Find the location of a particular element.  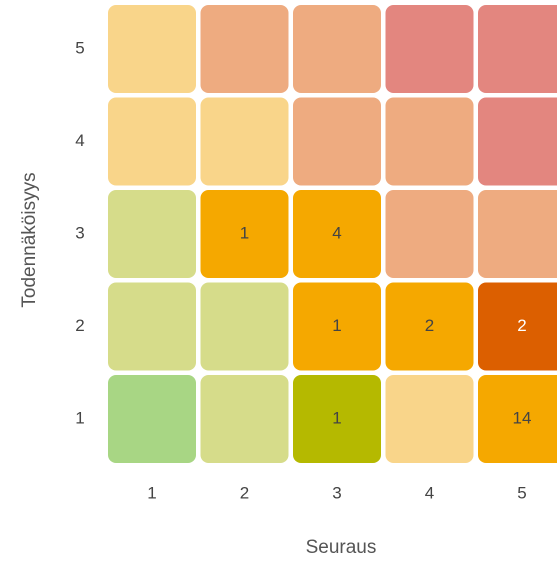

y-tick-label: 3 is located at coordinates (79, 232).